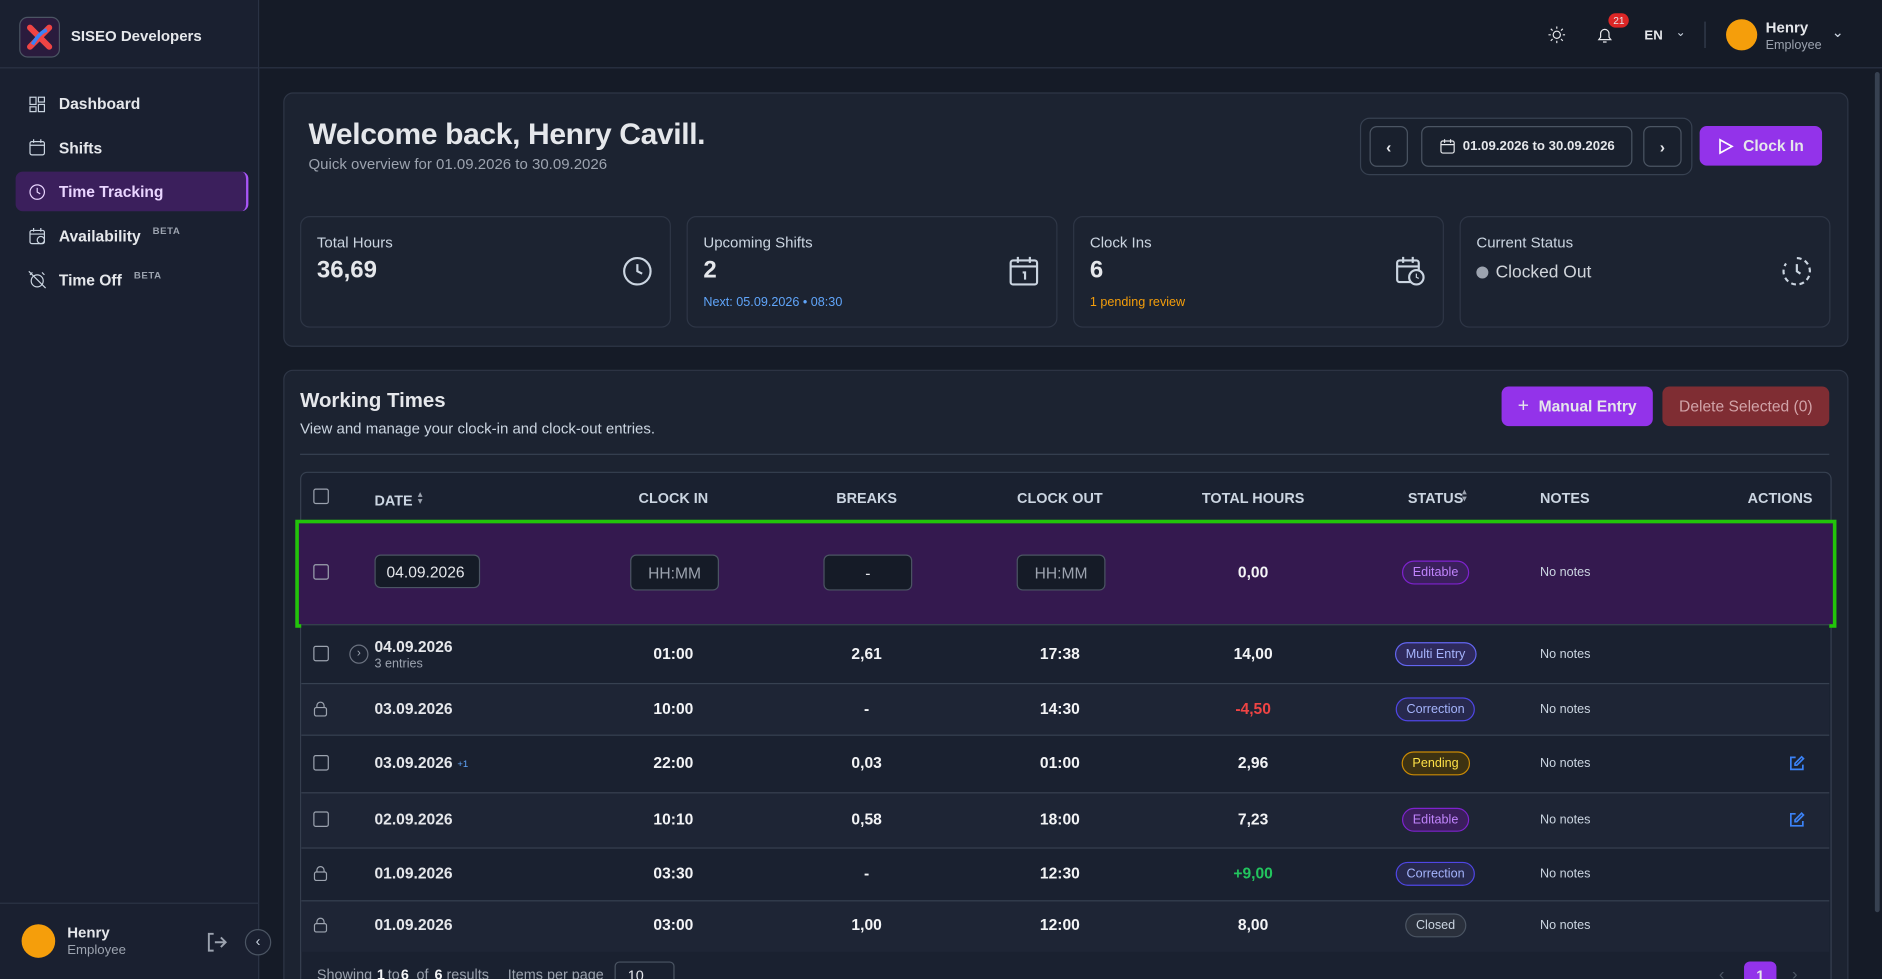 The image size is (1882, 979). I want to click on clock-in: 22:00, so click(673, 762).